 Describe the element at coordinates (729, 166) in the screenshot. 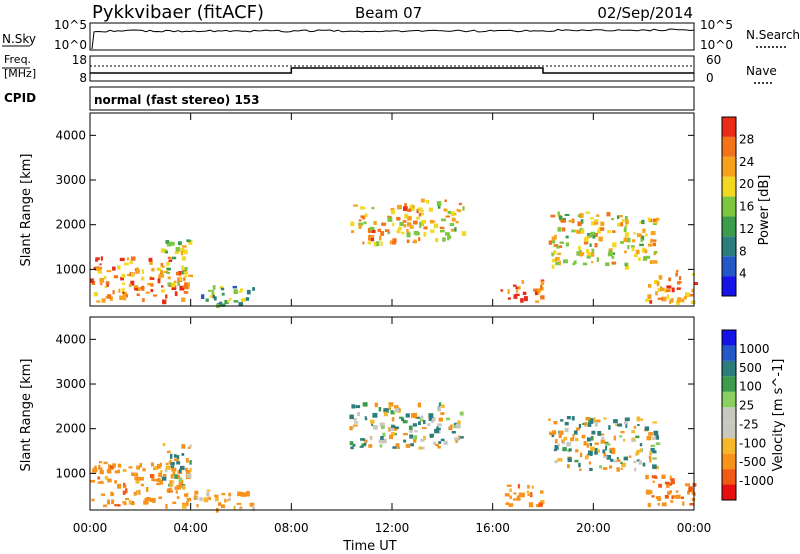

I see `colorbar-swatch` at that location.